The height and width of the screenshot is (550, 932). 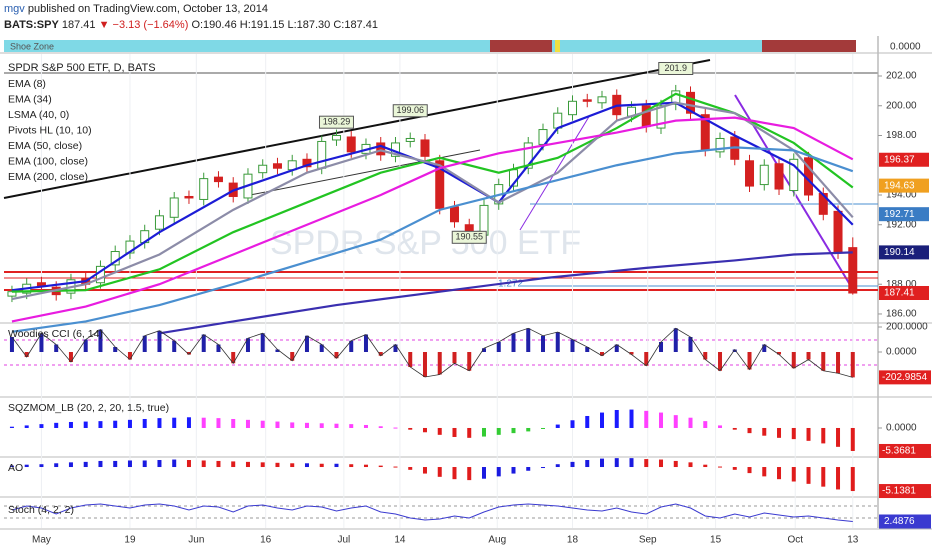 What do you see at coordinates (648, 540) in the screenshot?
I see `x-tick-label: Sep` at bounding box center [648, 540].